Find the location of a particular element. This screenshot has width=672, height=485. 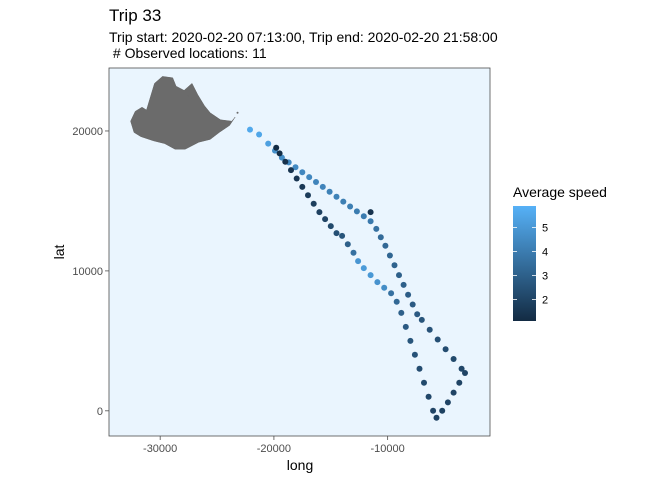

y-axis-title: lat is located at coordinates (59, 252).